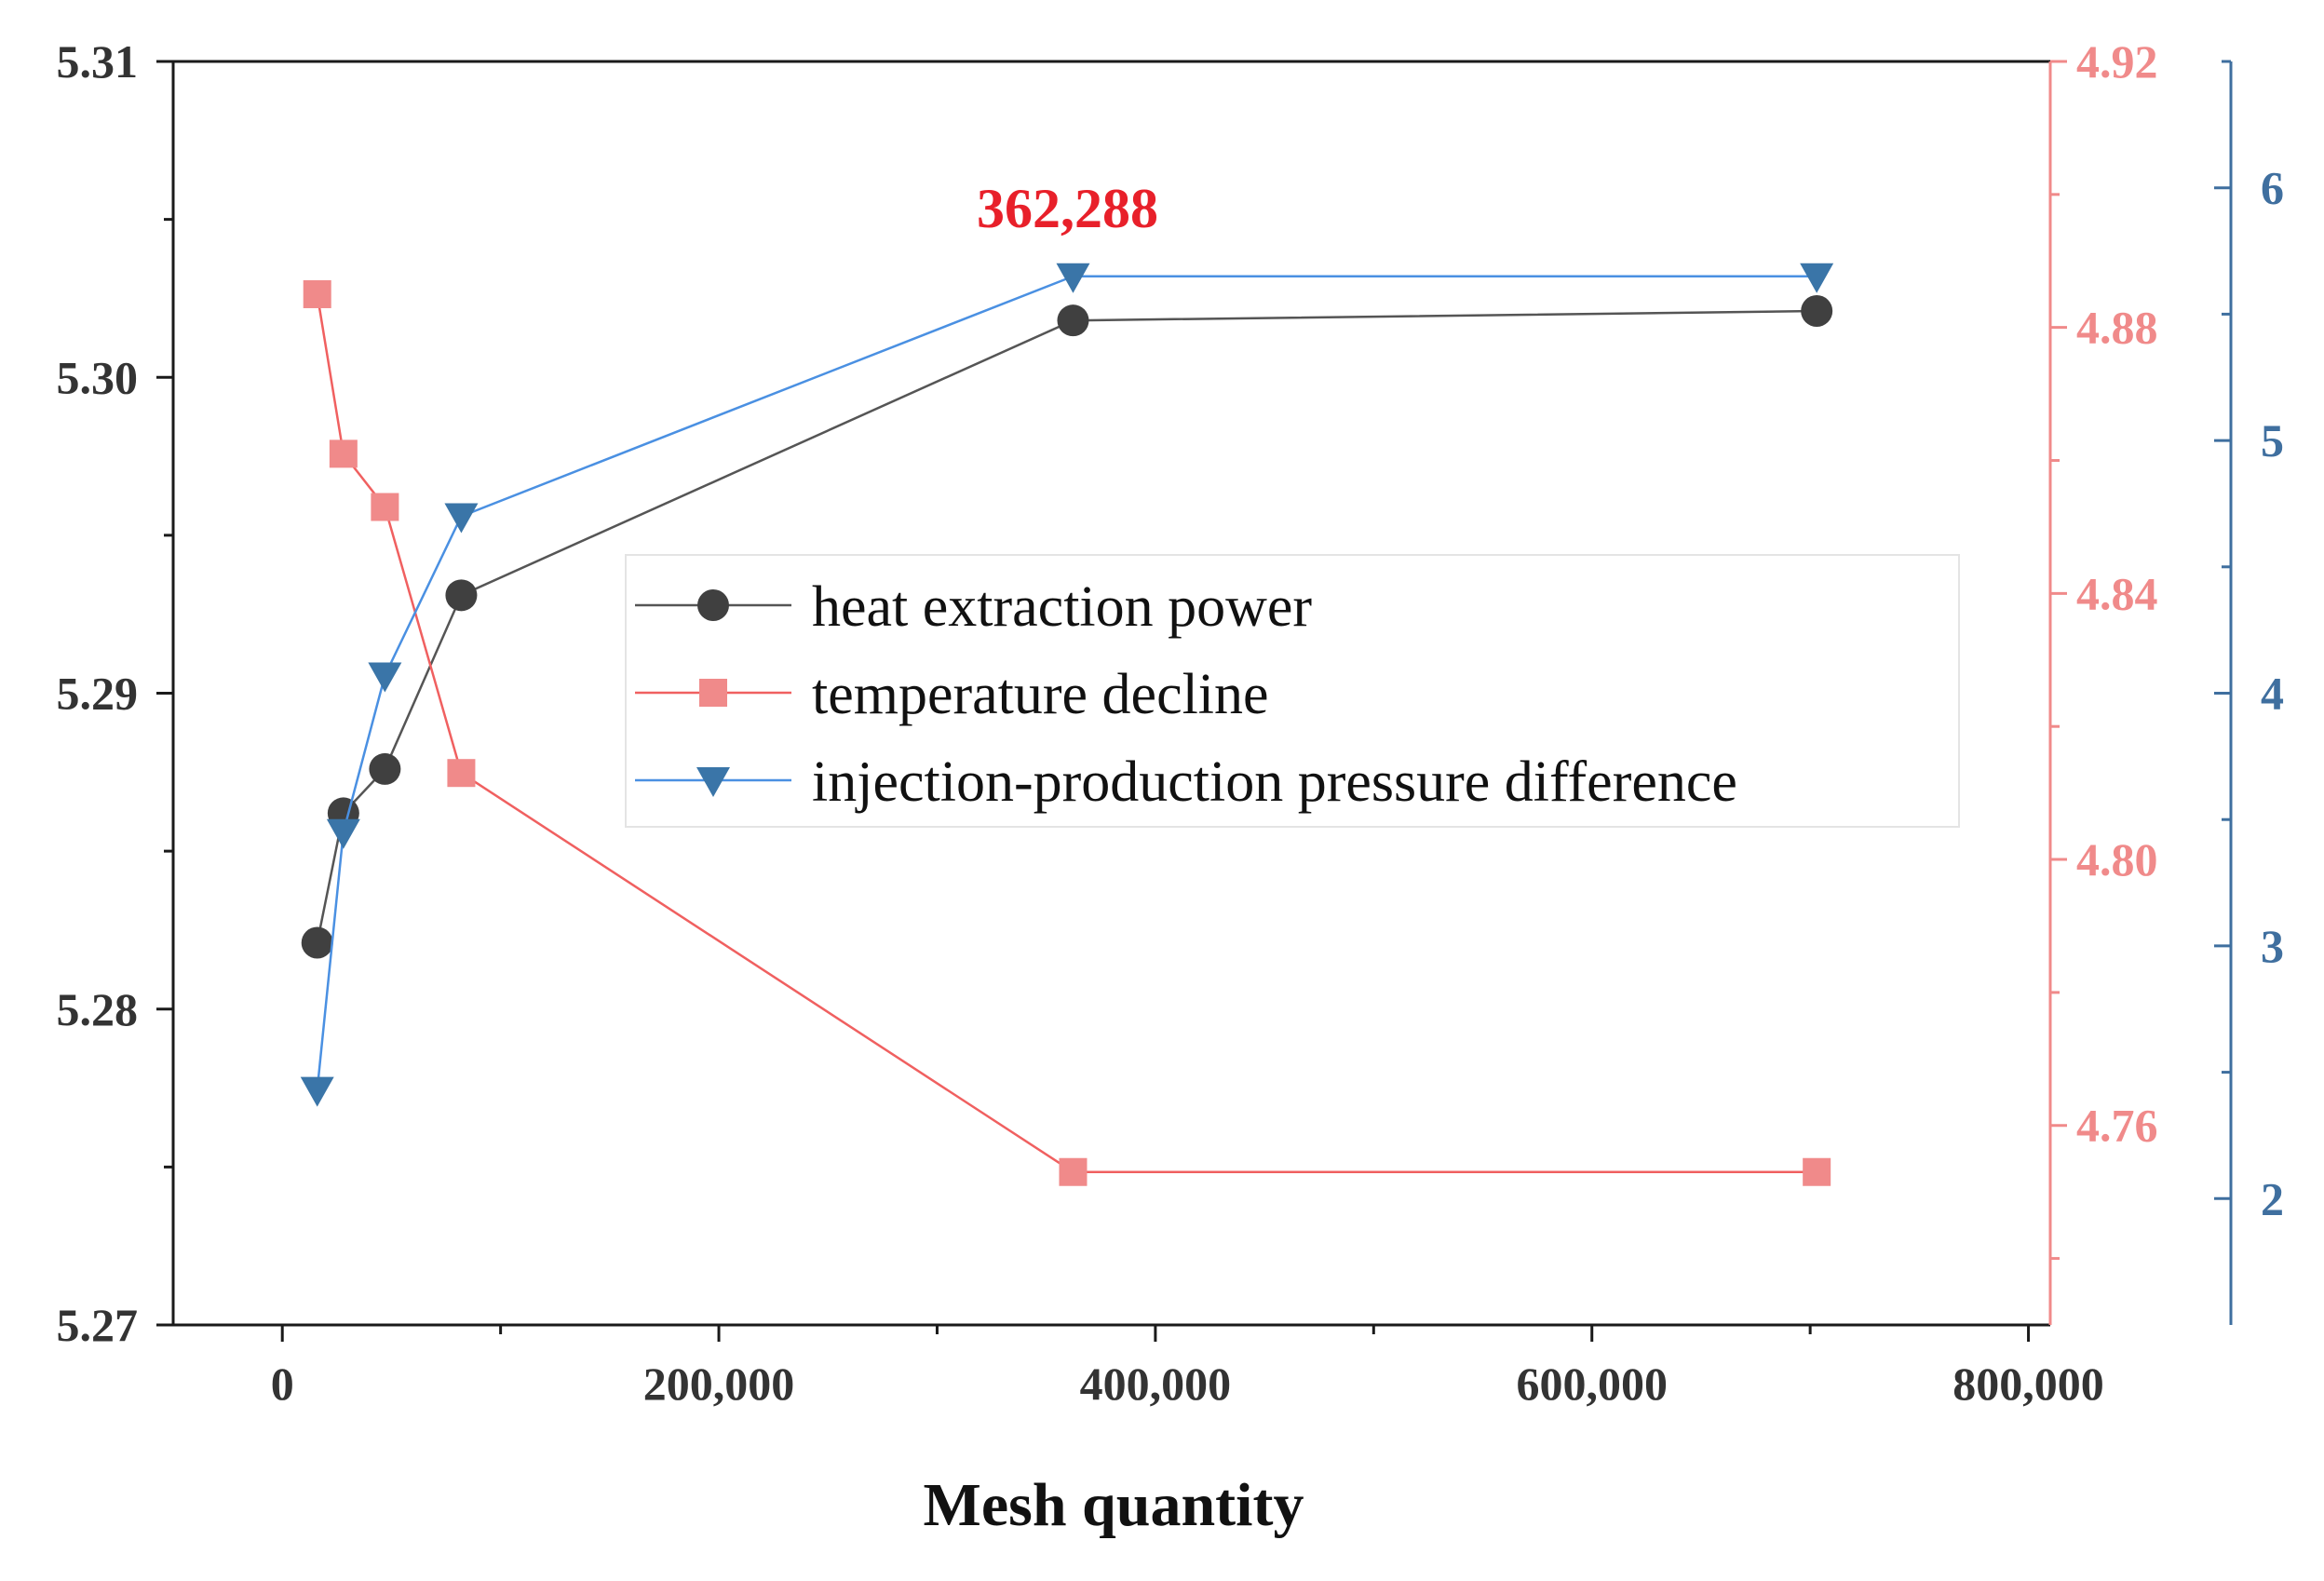 The width and height of the screenshot is (2324, 1581). What do you see at coordinates (719, 1384) in the screenshot?
I see `x-tick-label: 200,000` at bounding box center [719, 1384].